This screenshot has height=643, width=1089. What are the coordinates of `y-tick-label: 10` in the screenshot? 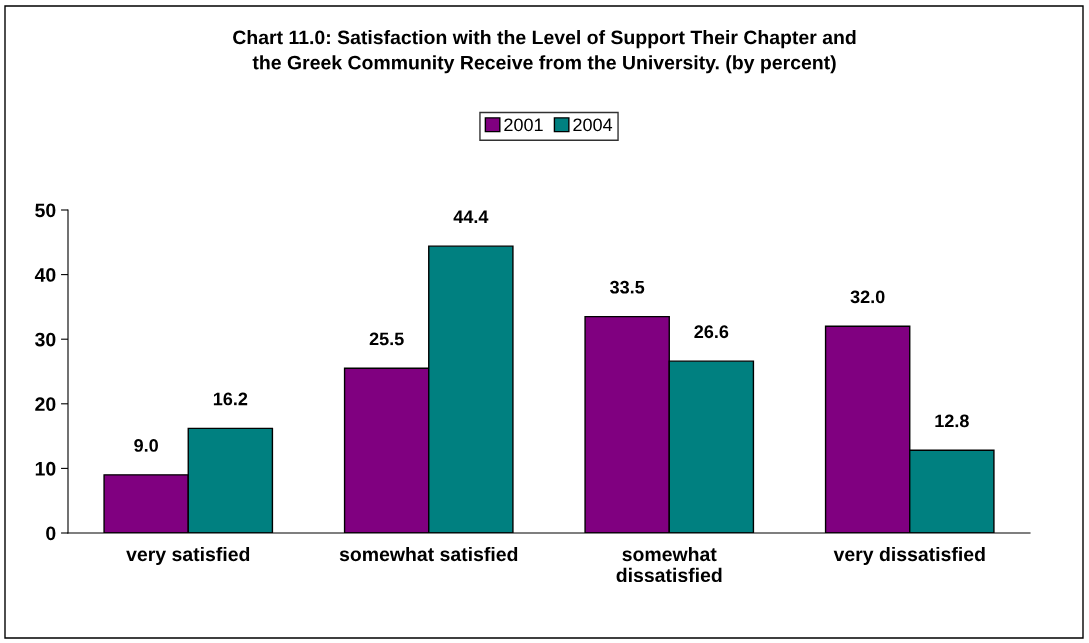 It's located at (45, 468).